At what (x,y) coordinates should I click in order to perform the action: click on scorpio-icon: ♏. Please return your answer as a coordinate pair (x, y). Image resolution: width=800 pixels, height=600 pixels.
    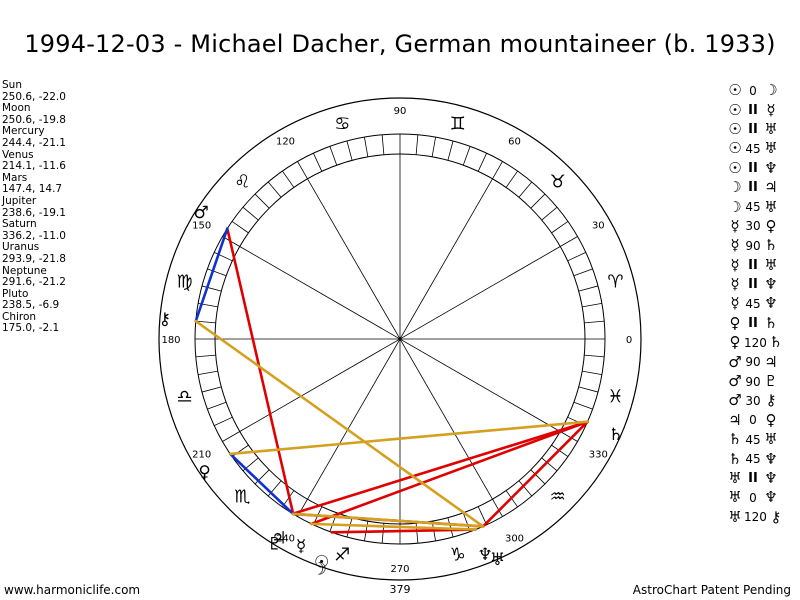
    Looking at the image, I should click on (242, 497).